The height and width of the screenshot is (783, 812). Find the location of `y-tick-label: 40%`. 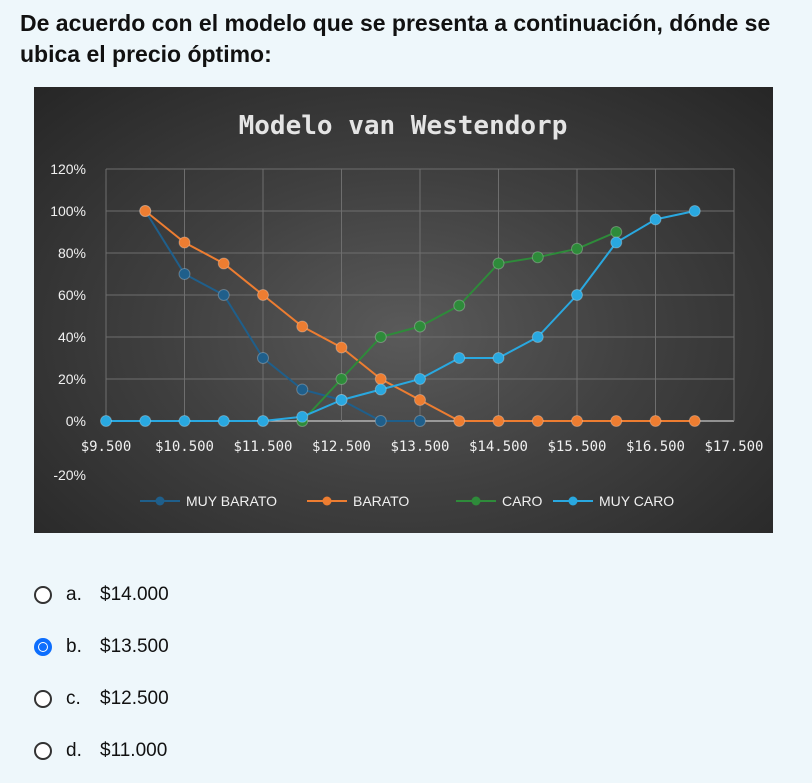

y-tick-label: 40% is located at coordinates (72, 337).